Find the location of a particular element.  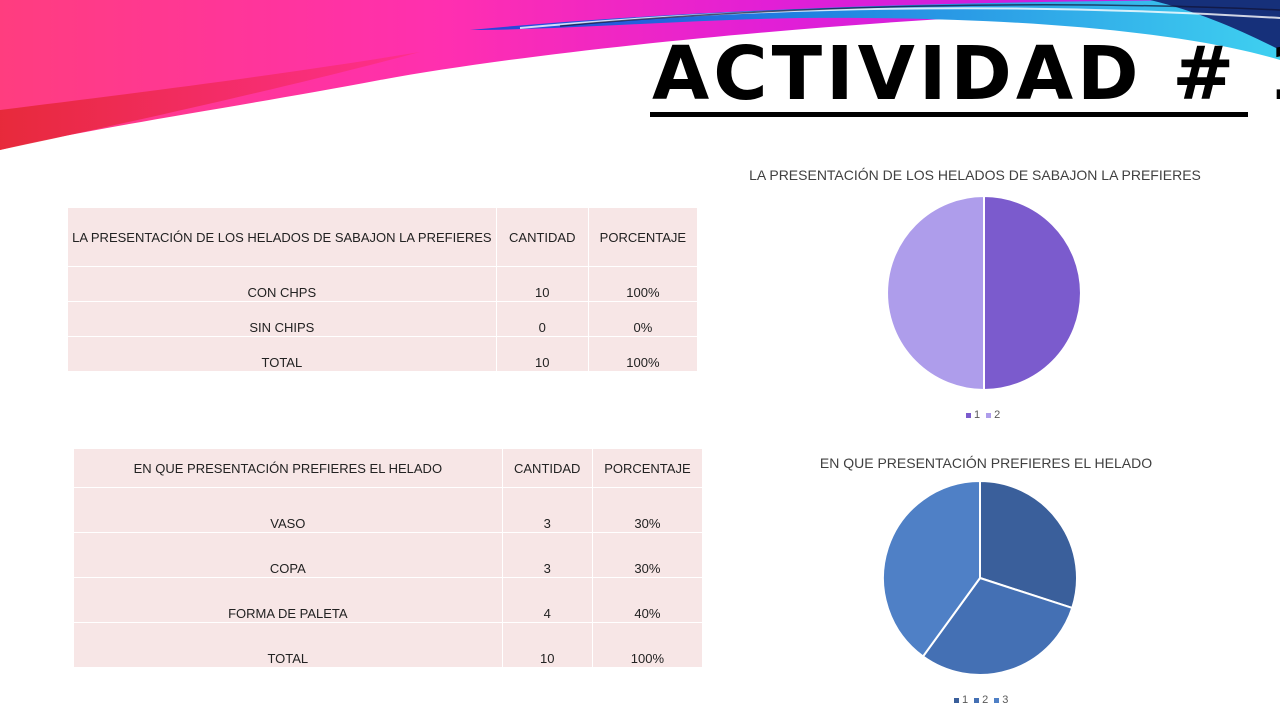

legend-label: 3 is located at coordinates (1005, 700).